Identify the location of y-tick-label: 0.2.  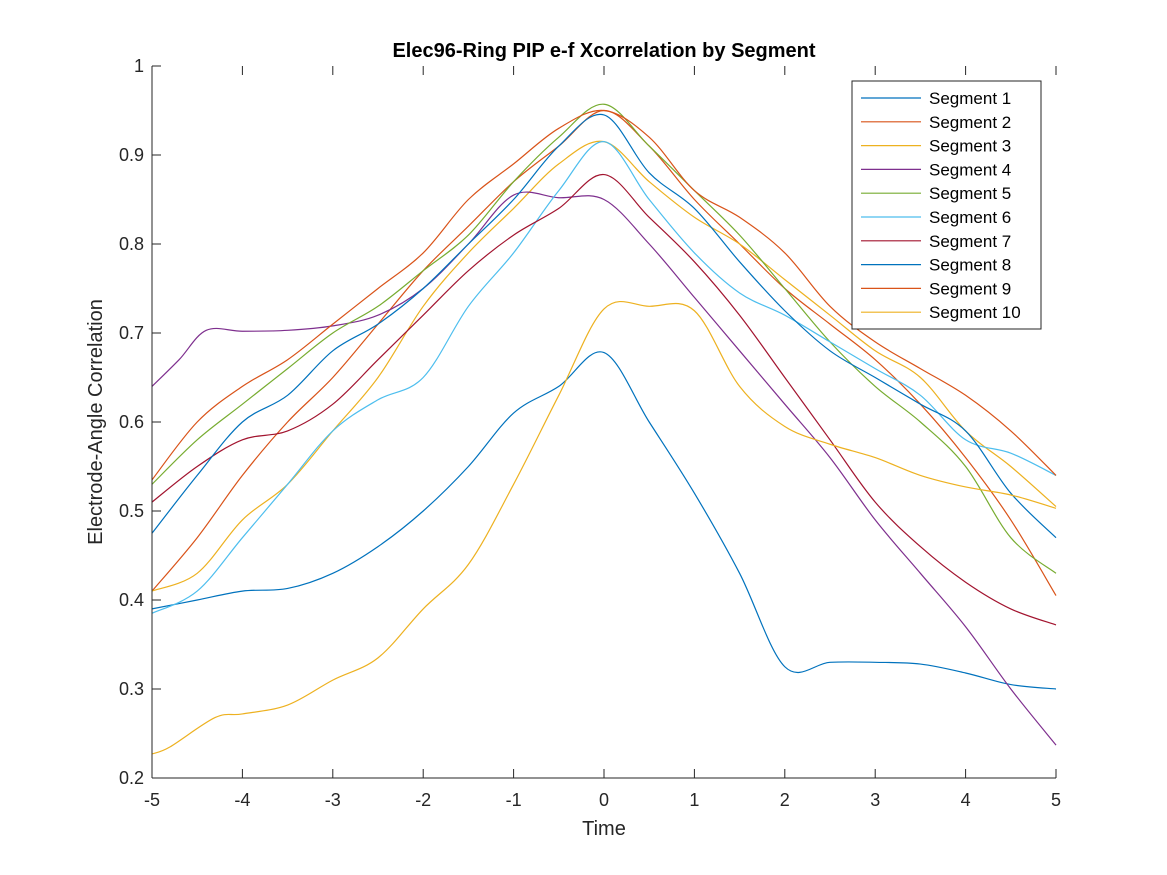
(131, 778).